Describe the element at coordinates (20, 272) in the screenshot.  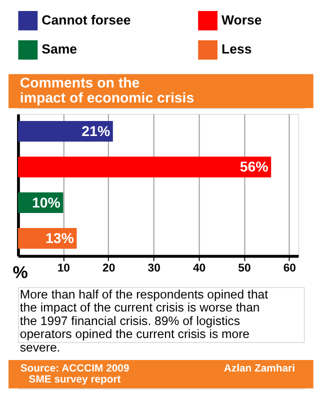
I see `x-axis-title: %` at that location.